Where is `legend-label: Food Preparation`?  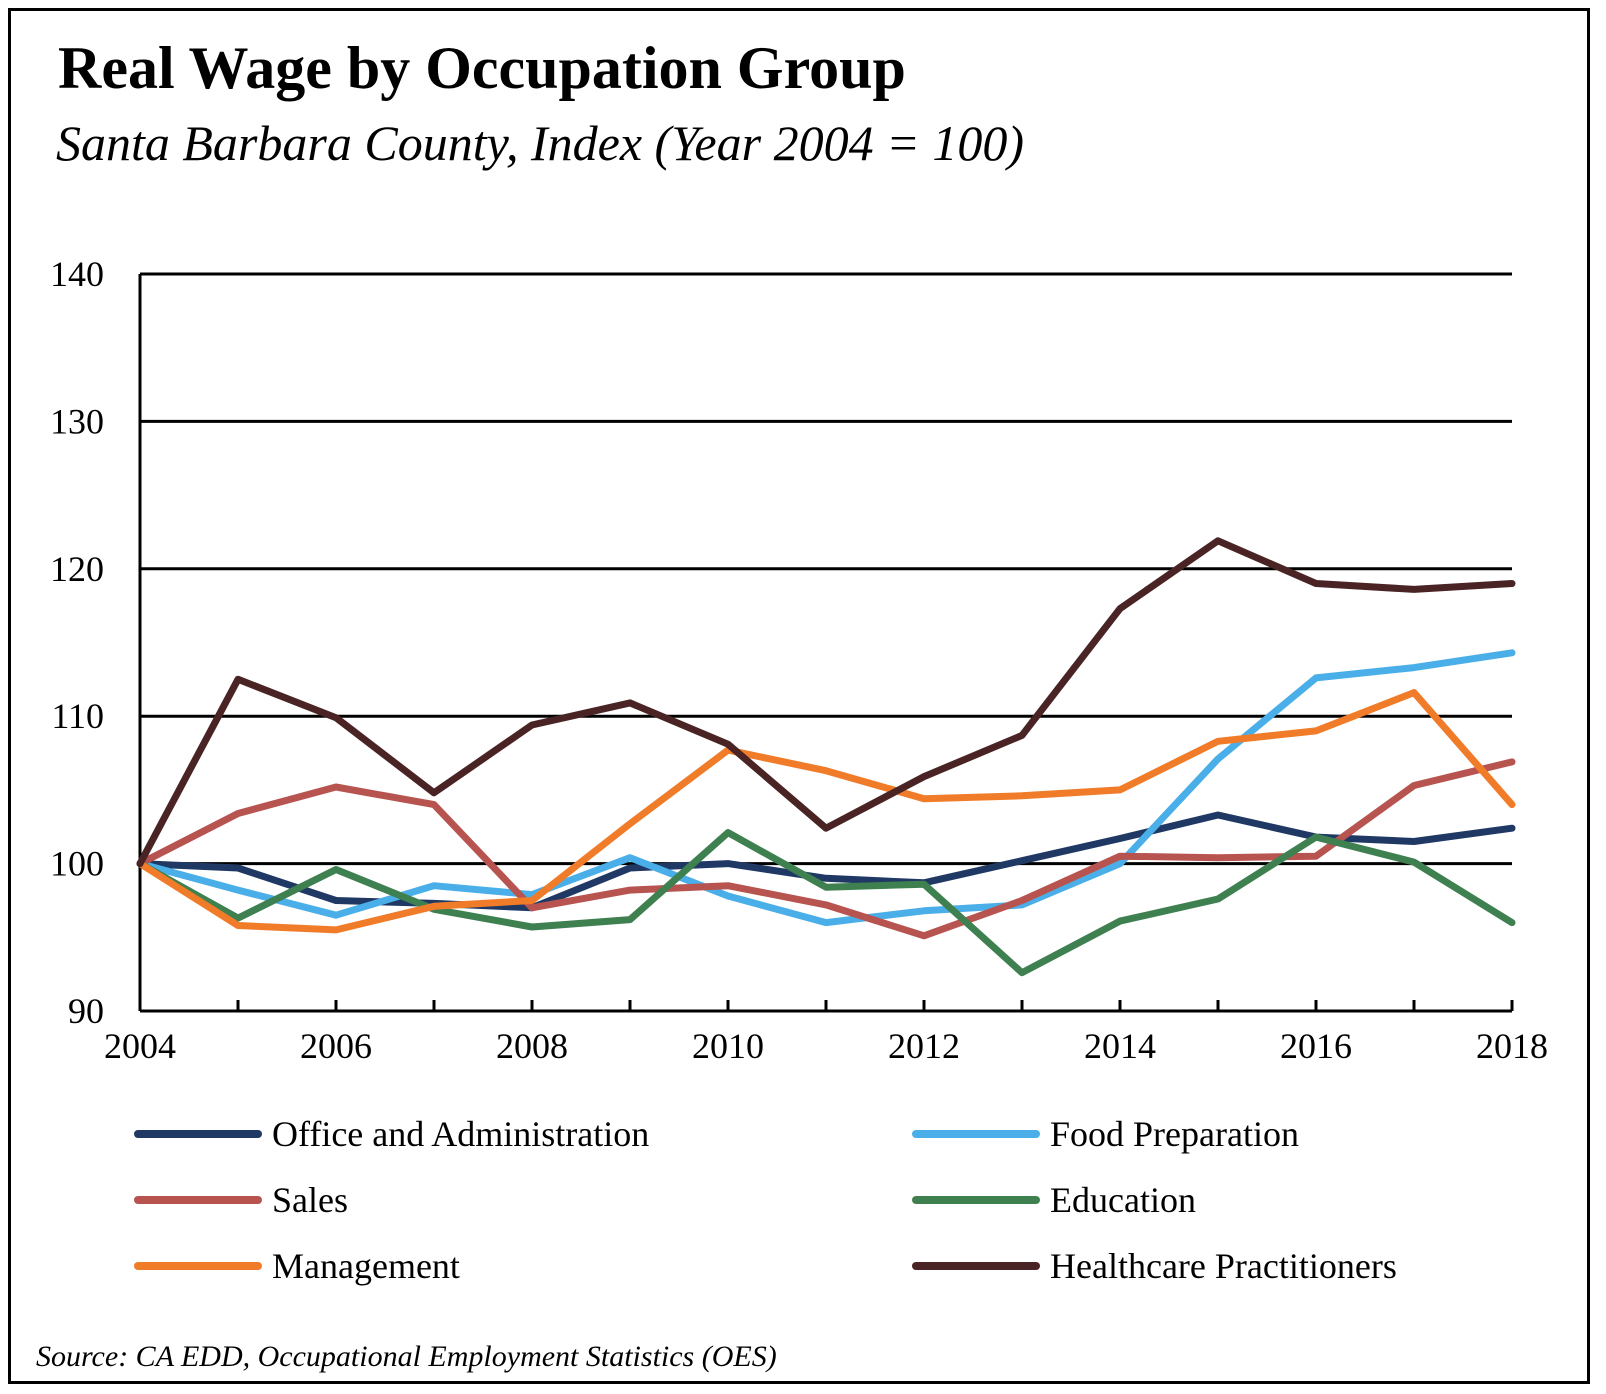 legend-label: Food Preparation is located at coordinates (1174, 1134).